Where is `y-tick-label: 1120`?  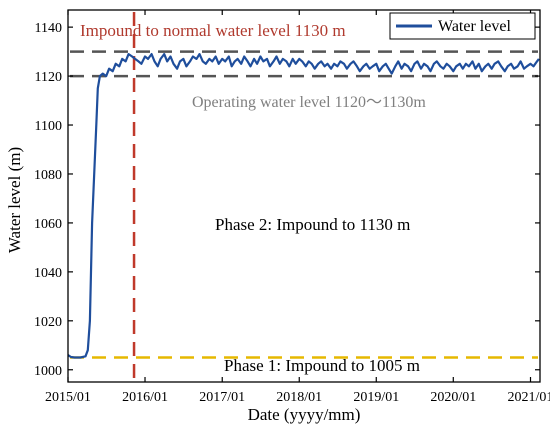 y-tick-label: 1120 is located at coordinates (48, 77).